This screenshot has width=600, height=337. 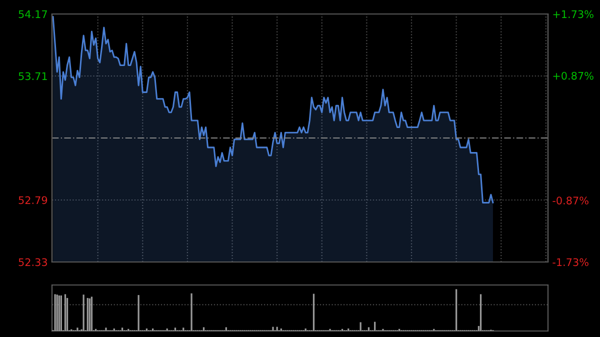 What do you see at coordinates (570, 200) in the screenshot?
I see `y2-tick-label: -0.87%` at bounding box center [570, 200].